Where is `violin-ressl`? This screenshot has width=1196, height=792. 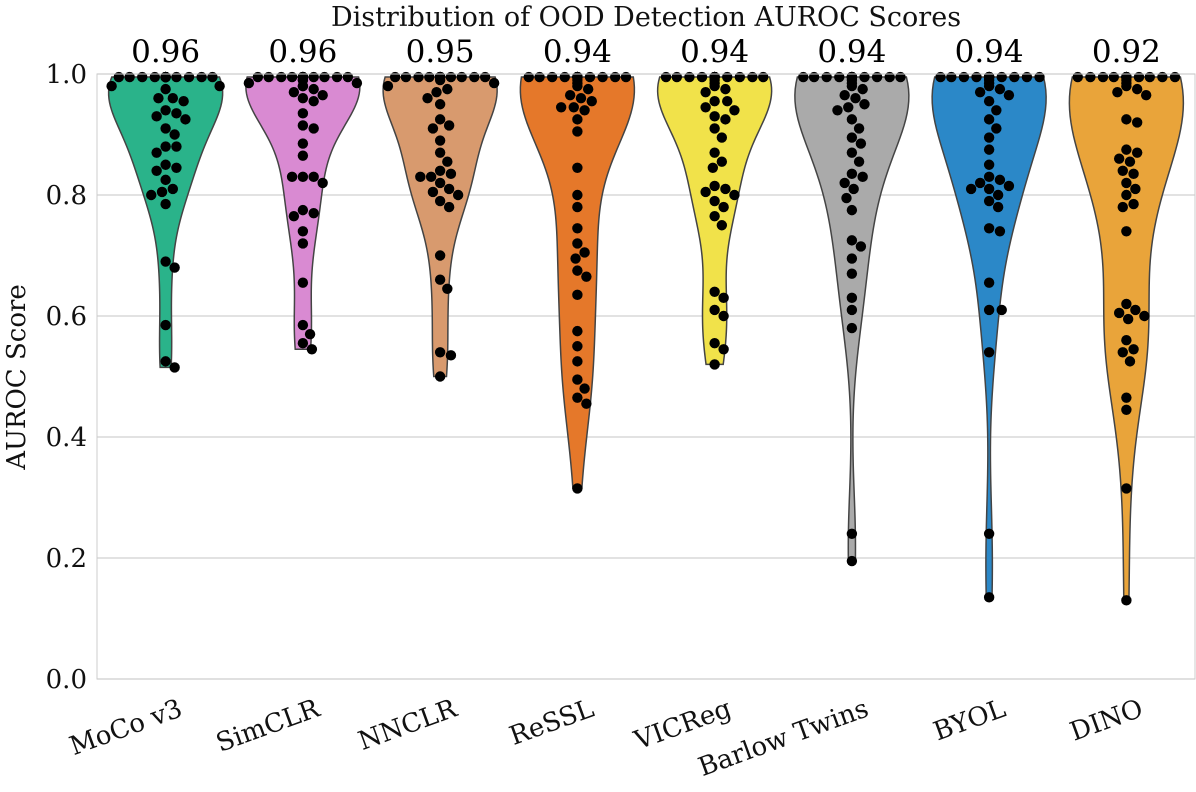
violin-ressl is located at coordinates (577, 283).